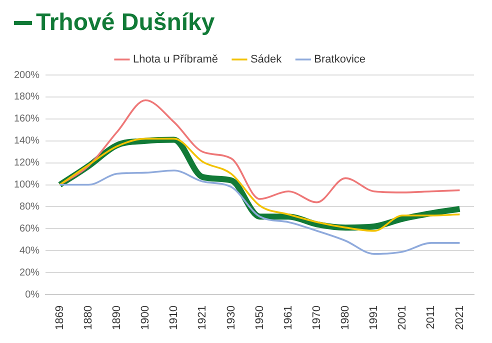 The height and width of the screenshot is (343, 492). I want to click on legend-label: Lhota u Příbramě, so click(175, 60).